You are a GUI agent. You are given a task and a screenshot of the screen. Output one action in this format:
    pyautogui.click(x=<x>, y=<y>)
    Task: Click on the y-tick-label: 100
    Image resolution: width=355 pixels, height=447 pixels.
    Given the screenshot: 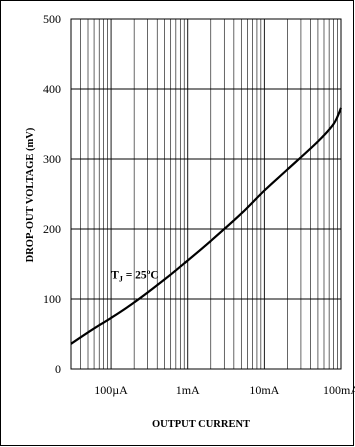 What is the action you would take?
    pyautogui.click(x=52, y=299)
    